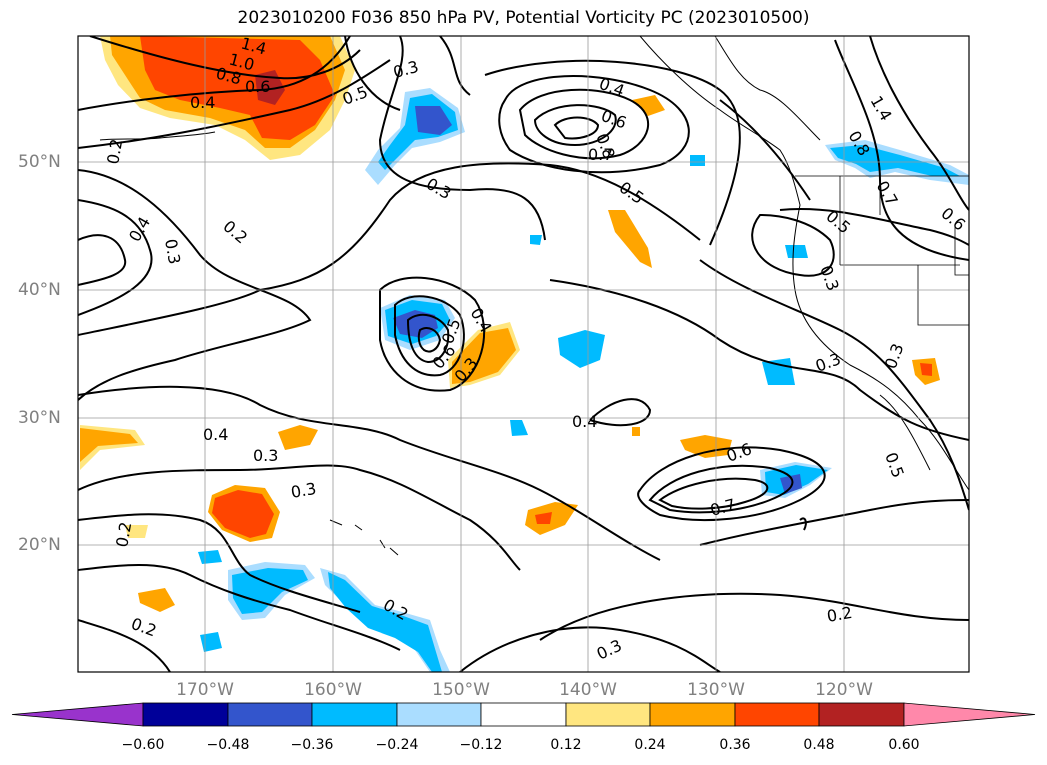 This screenshot has width=1047, height=765. I want to click on lon-label: 160°W, so click(333, 690).